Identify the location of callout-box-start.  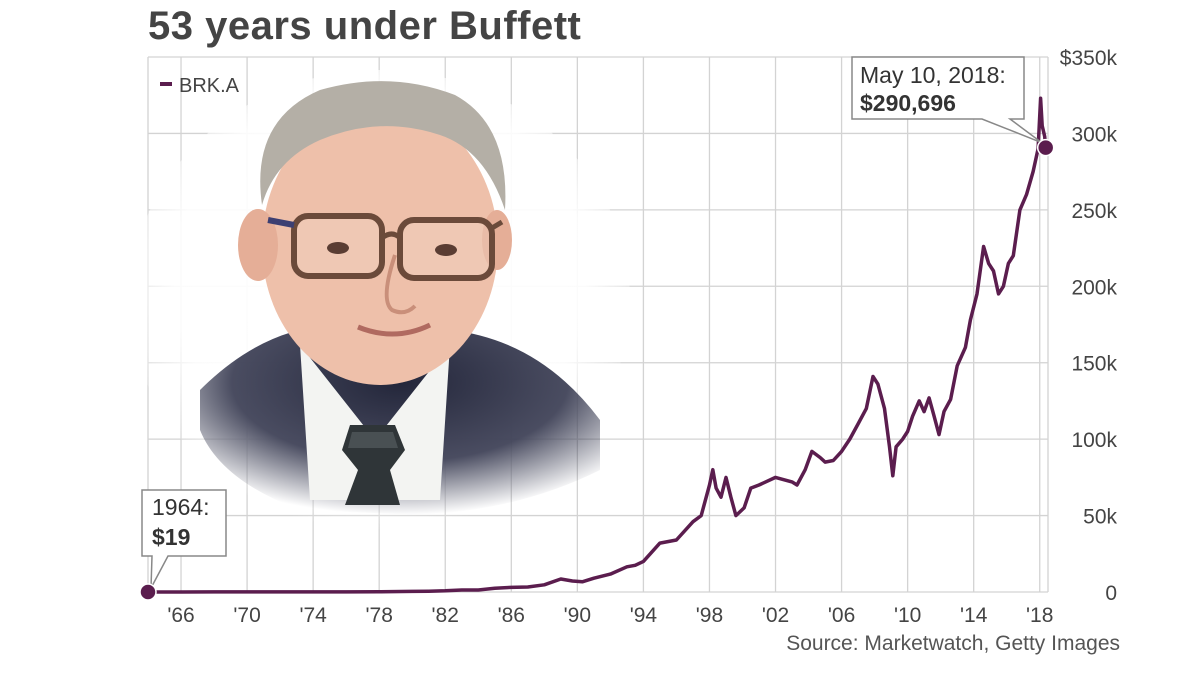
(184, 539).